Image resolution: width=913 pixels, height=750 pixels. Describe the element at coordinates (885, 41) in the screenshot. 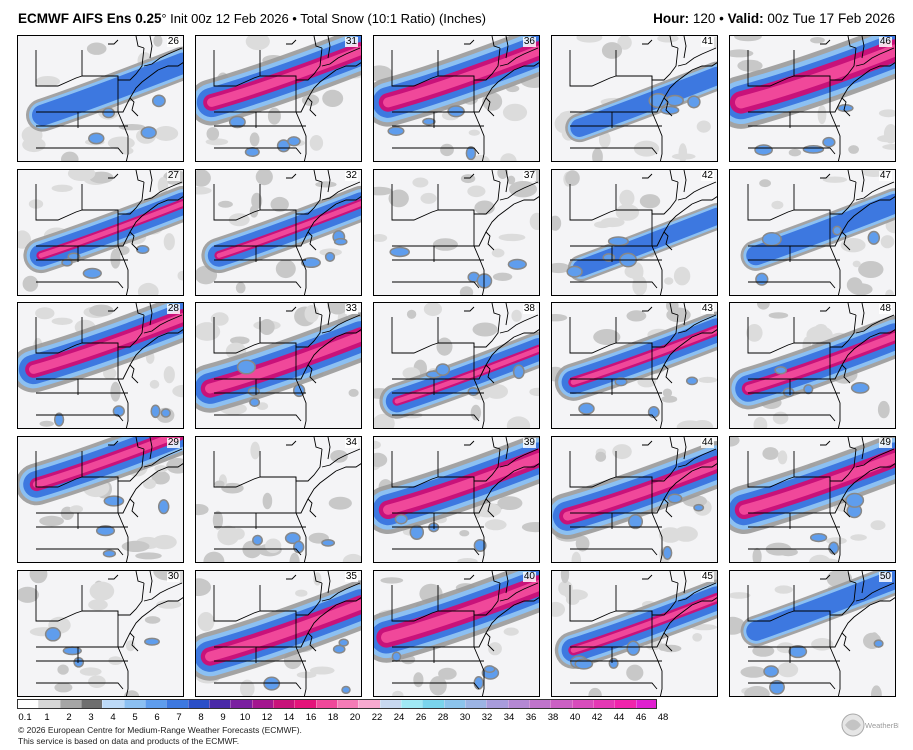

I see `member-number: 46` at that location.